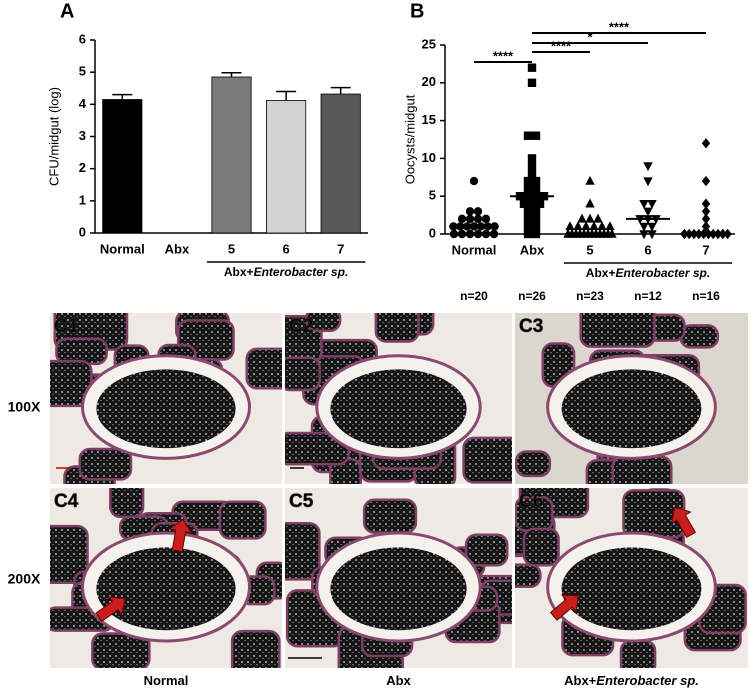 Image resolution: width=750 pixels, height=693 pixels. Describe the element at coordinates (24, 579) in the screenshot. I see `row-label: 200X` at that location.